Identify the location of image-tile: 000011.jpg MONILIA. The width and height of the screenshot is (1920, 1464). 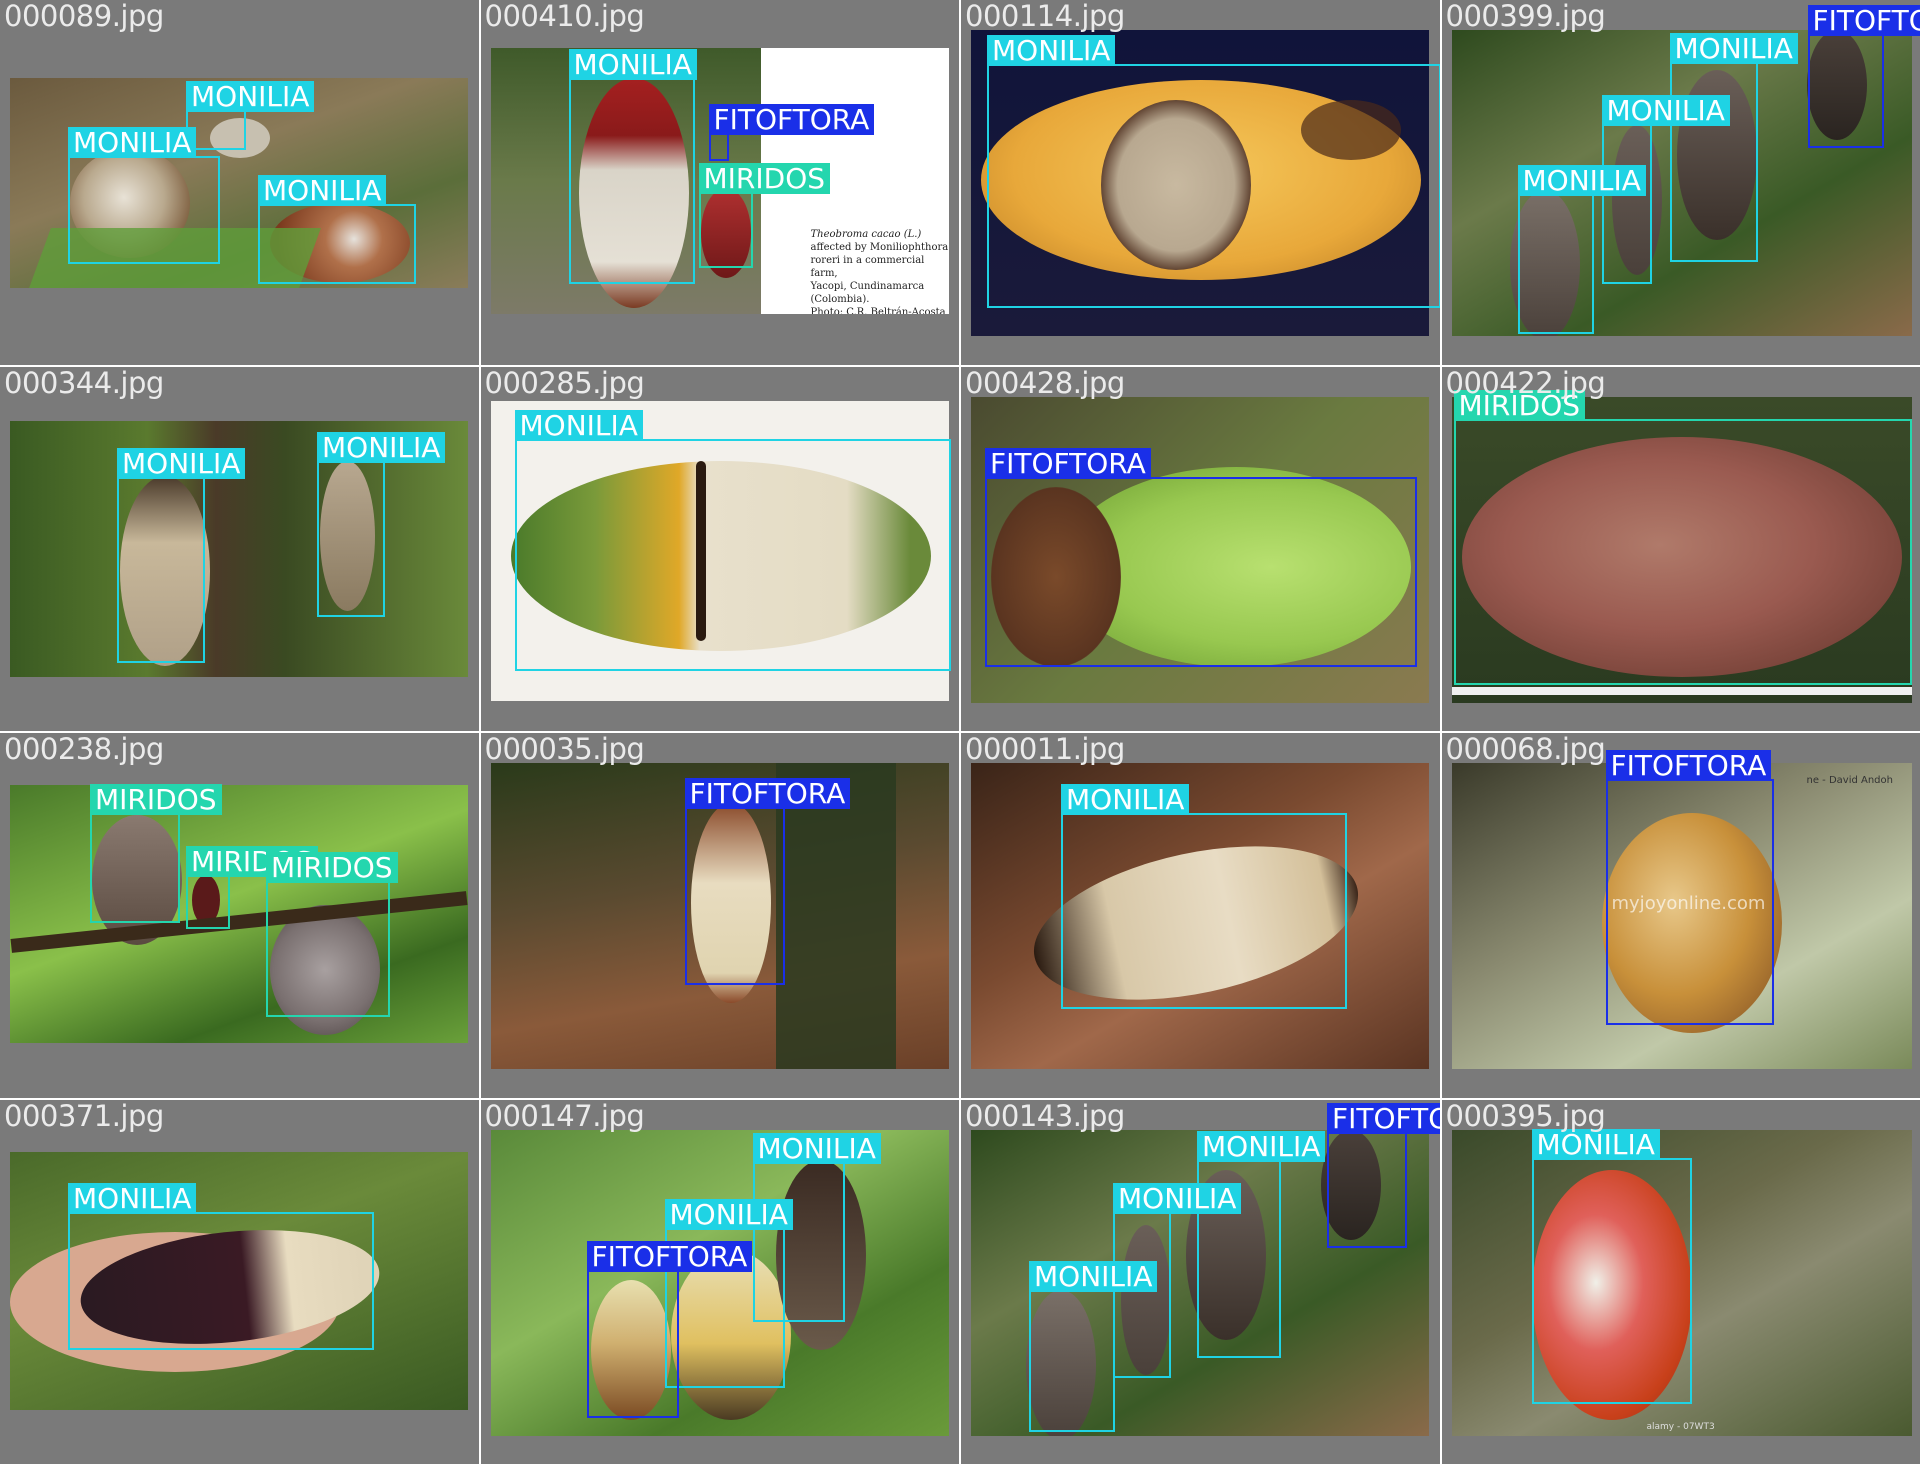
(1200, 915).